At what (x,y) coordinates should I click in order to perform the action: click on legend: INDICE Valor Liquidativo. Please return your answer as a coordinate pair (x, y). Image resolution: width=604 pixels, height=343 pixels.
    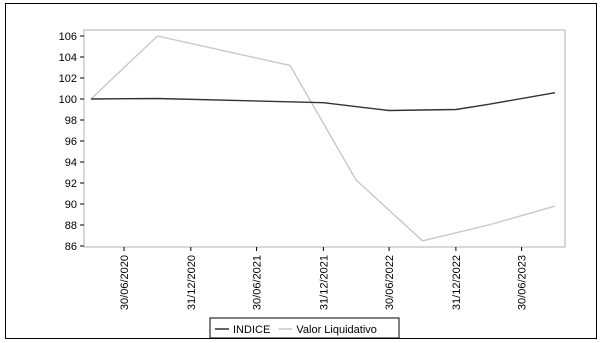
    Looking at the image, I should click on (304, 328).